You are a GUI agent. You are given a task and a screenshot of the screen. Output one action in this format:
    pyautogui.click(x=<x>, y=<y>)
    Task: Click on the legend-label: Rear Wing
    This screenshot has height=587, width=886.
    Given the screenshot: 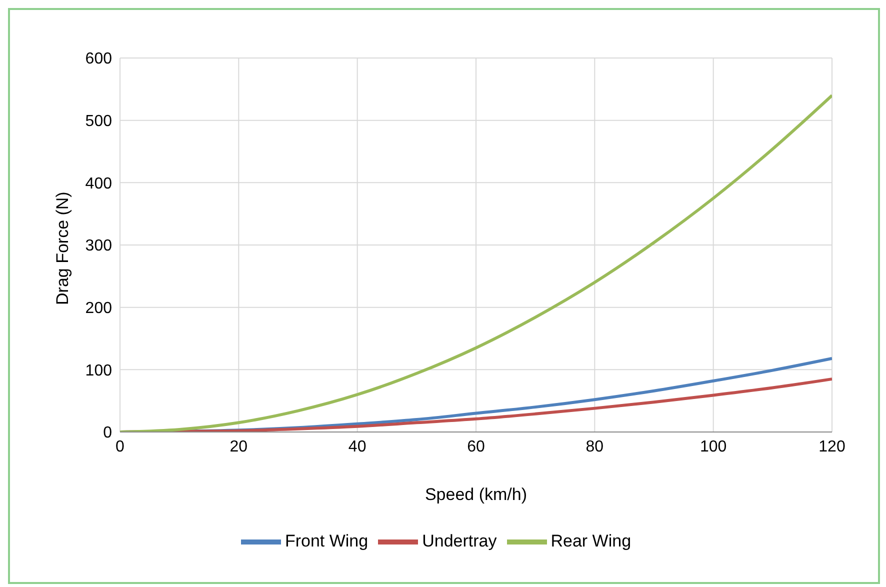 What is the action you would take?
    pyautogui.click(x=591, y=540)
    